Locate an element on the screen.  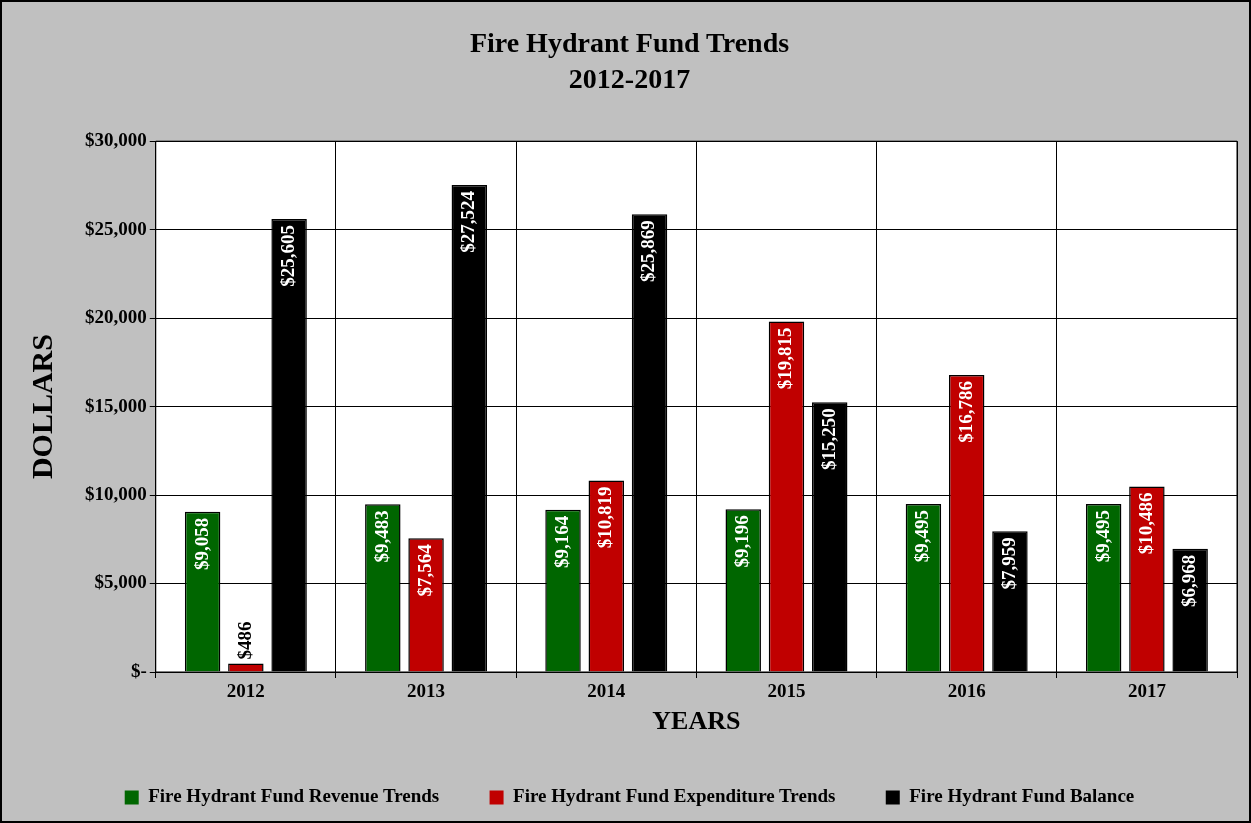
y-tick-label: $10,000 is located at coordinates (116, 493).